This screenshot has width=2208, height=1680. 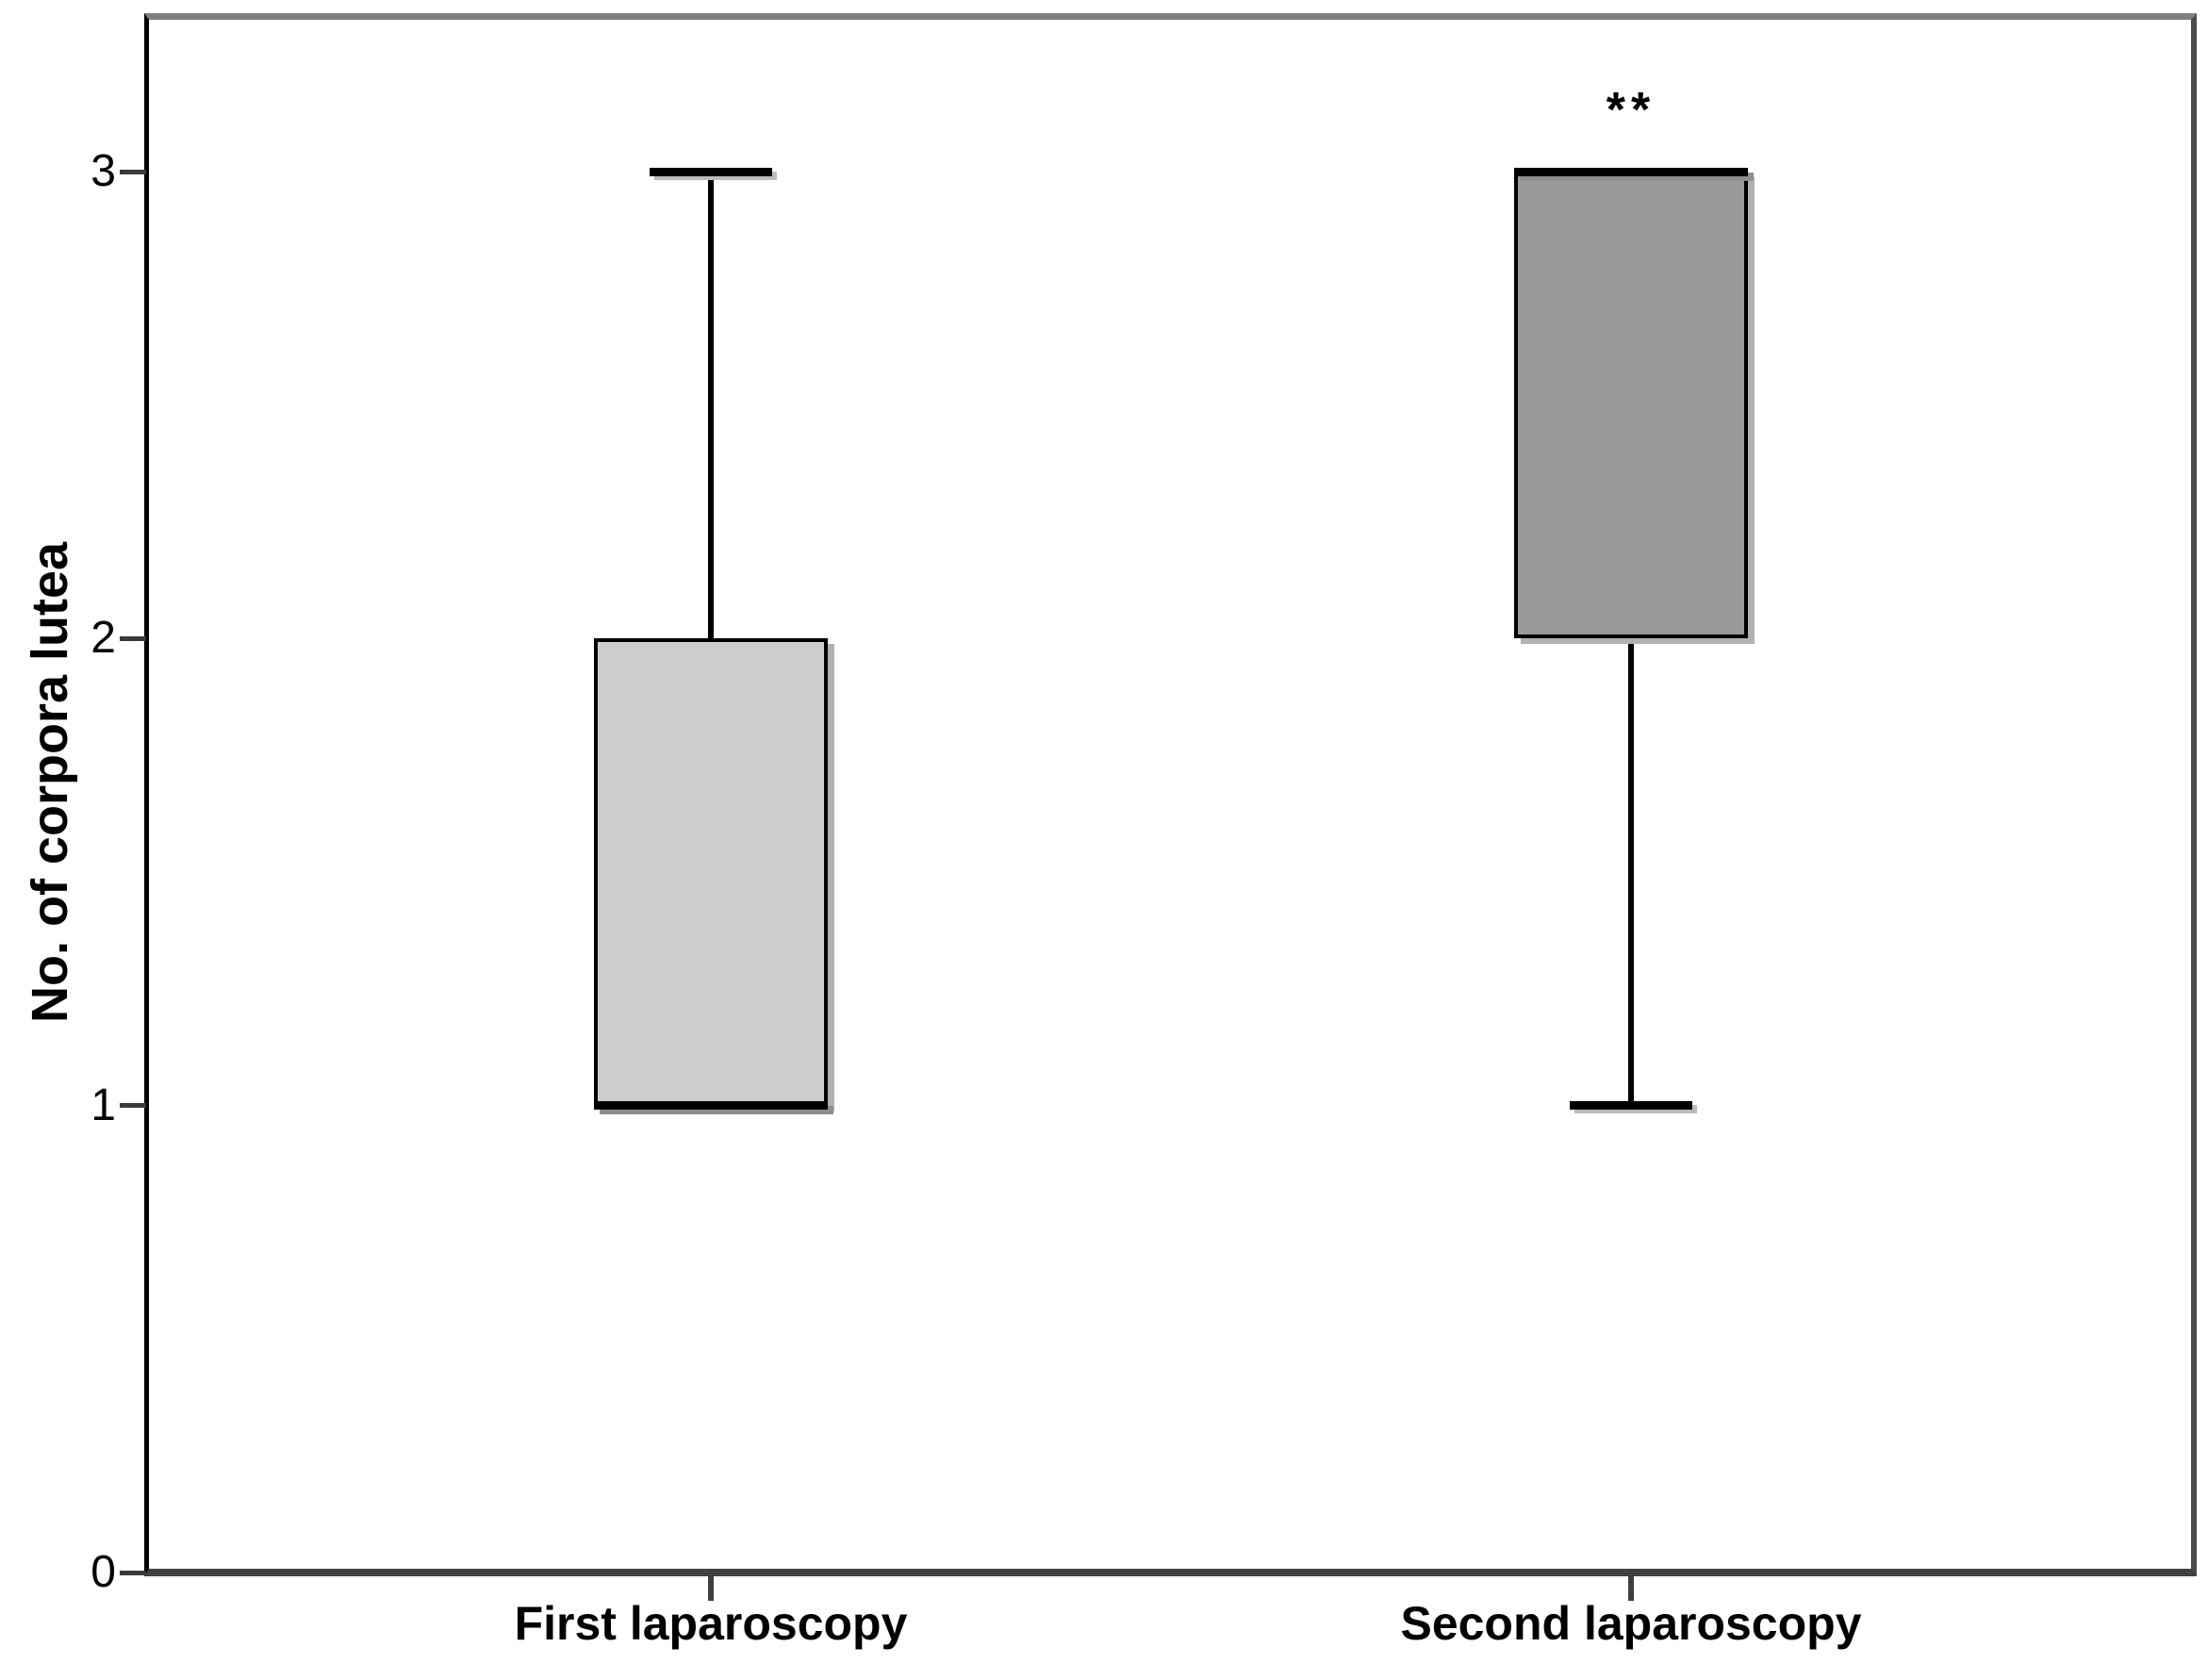 What do you see at coordinates (1631, 406) in the screenshot?
I see `box-second-laparoscopy` at bounding box center [1631, 406].